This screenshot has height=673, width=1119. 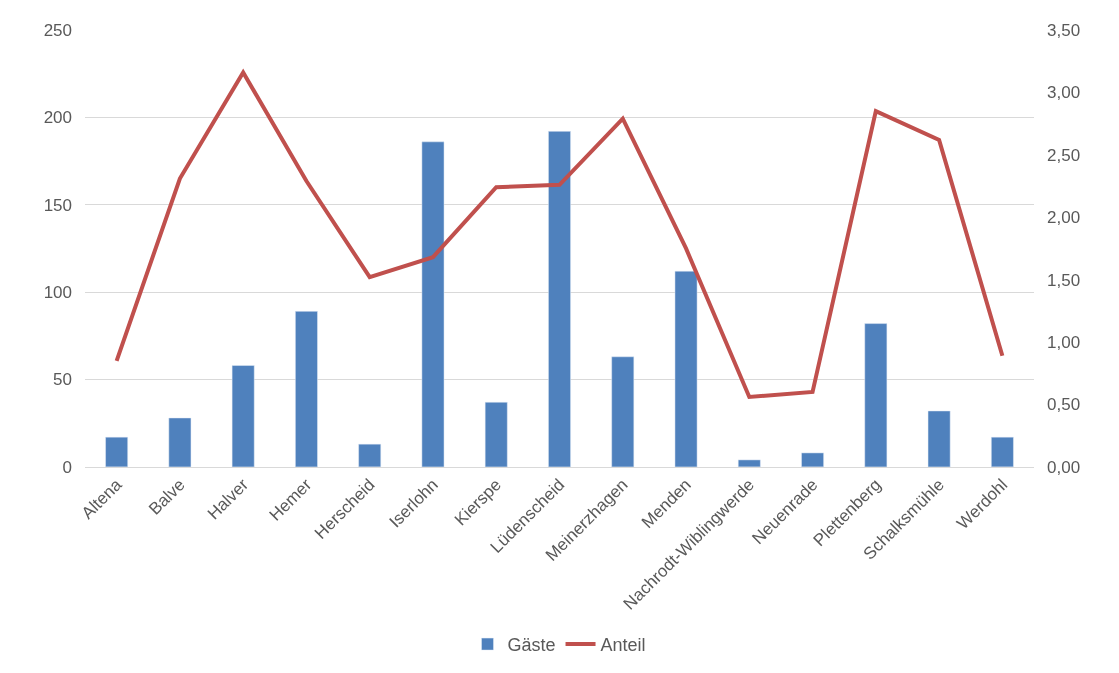 I want to click on y-tick-label: 50, so click(x=62, y=380).